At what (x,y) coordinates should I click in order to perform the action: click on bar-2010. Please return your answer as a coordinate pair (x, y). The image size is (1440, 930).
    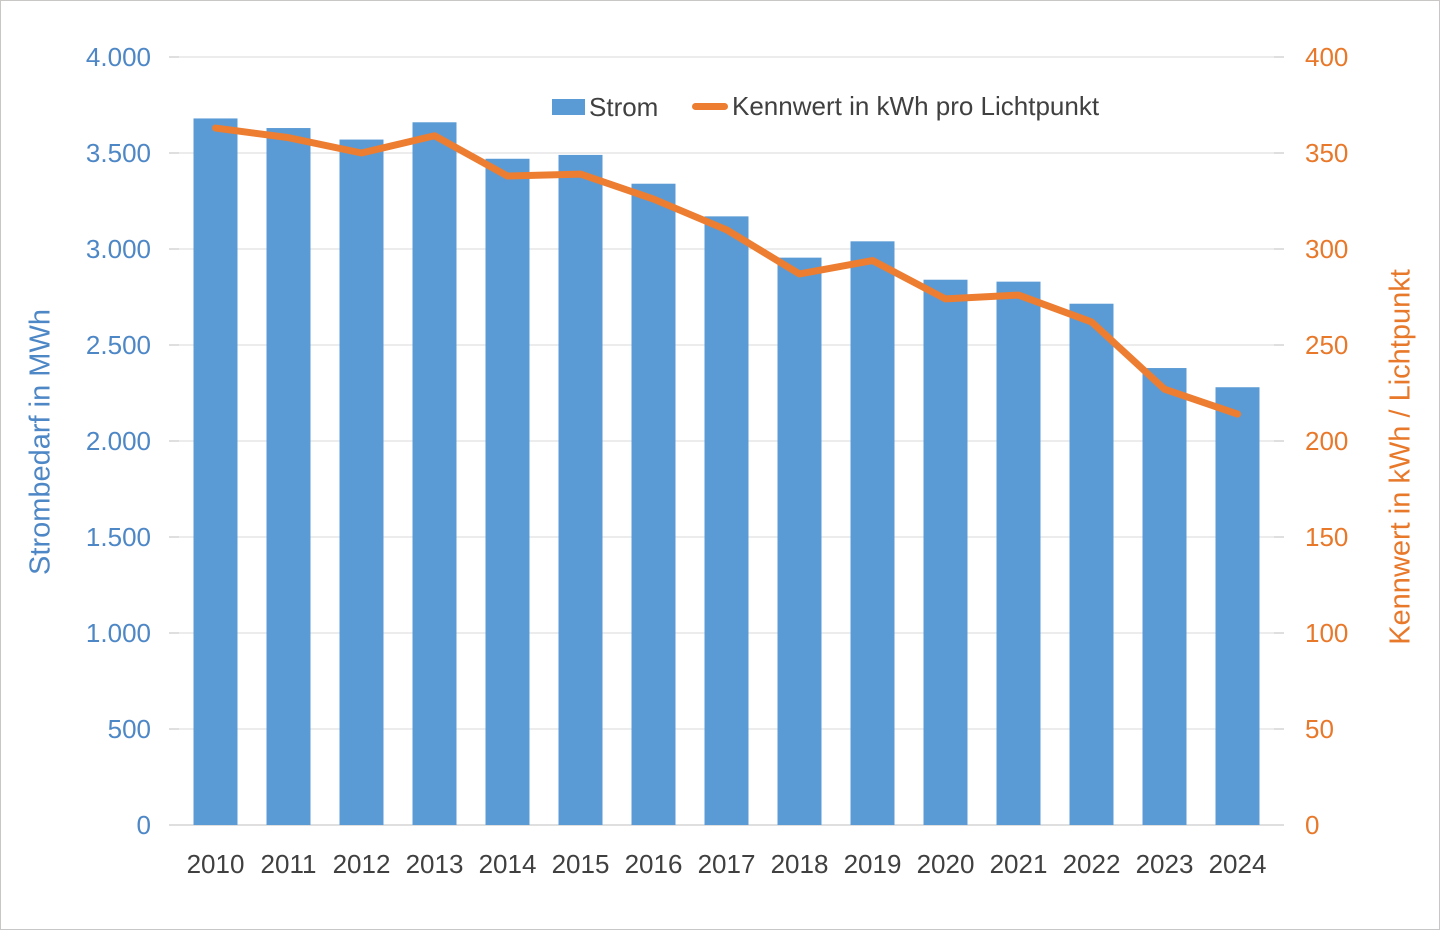
    Looking at the image, I should click on (215, 471).